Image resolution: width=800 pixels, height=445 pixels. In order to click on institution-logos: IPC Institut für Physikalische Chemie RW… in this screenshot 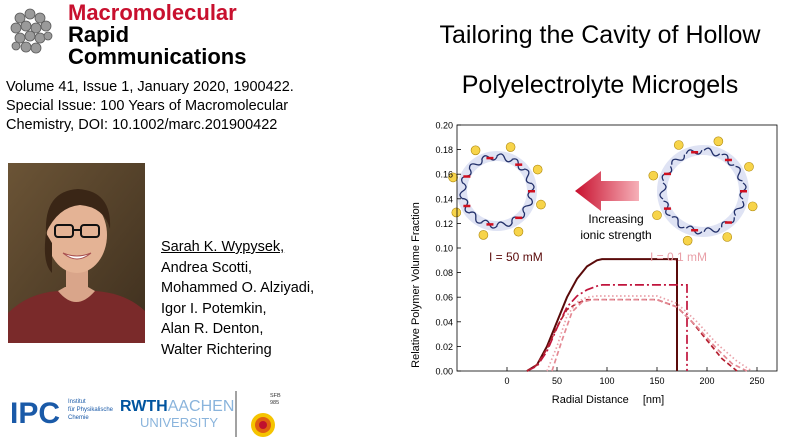, I will do `click(145, 414)`.